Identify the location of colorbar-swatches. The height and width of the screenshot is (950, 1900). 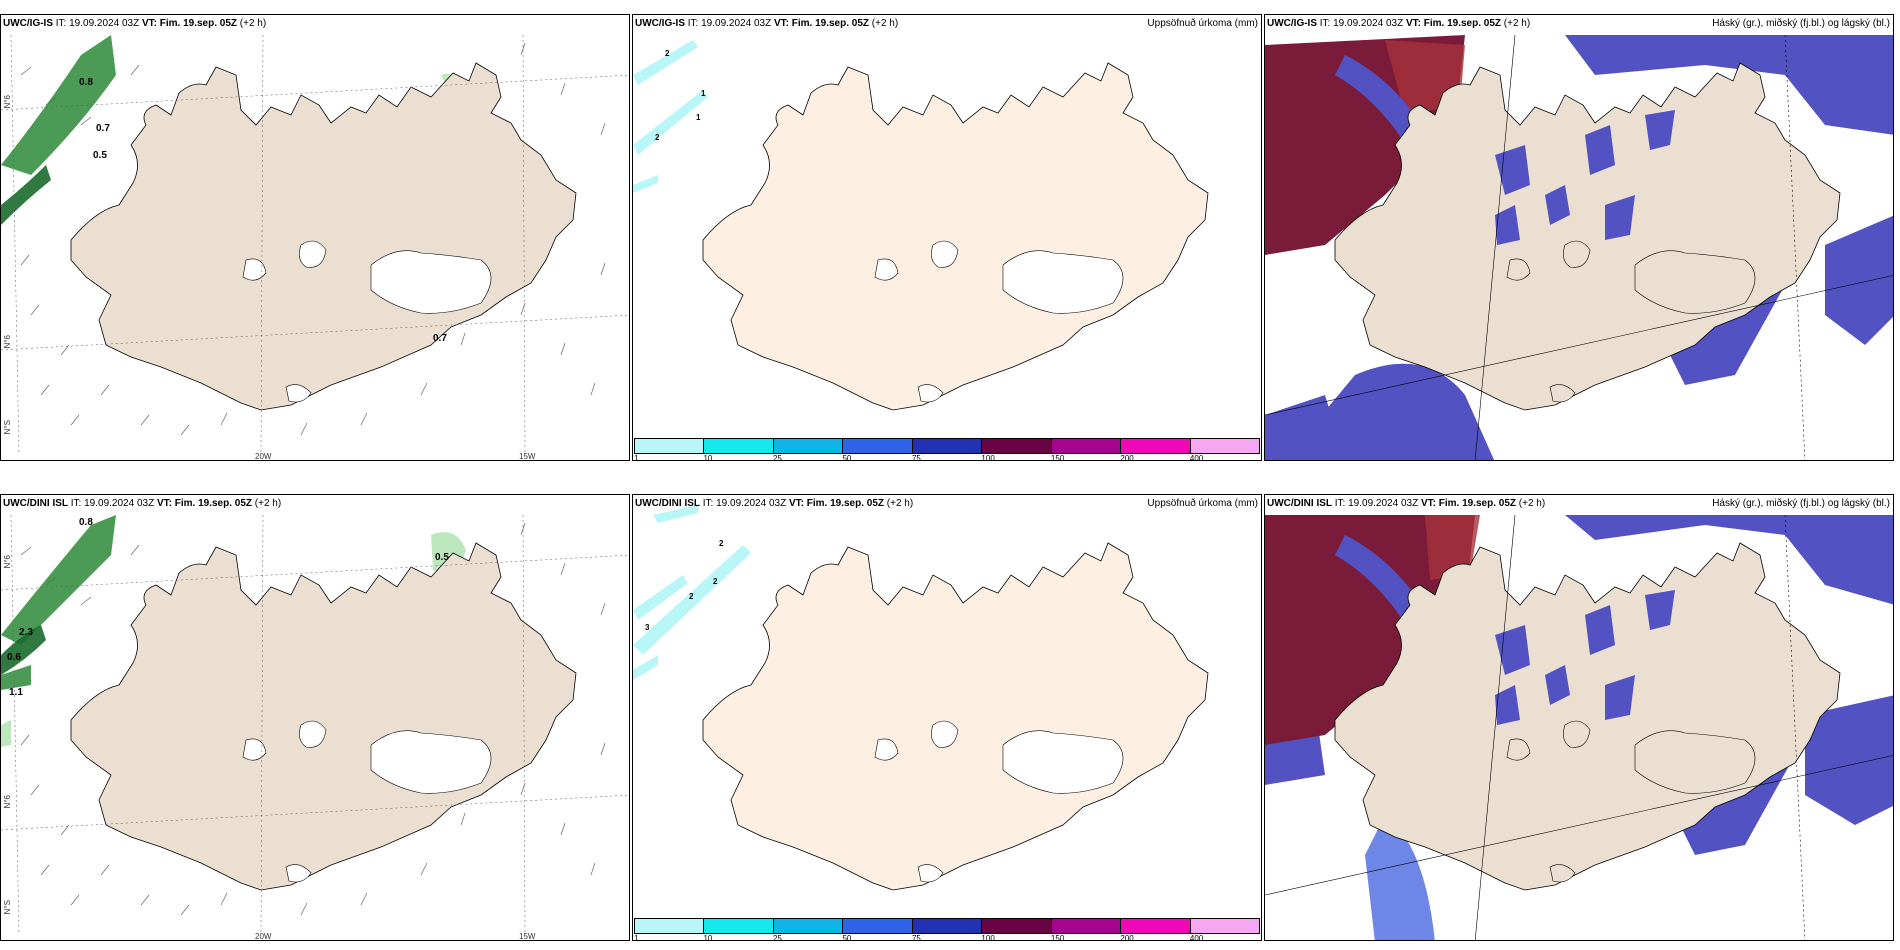
(947, 926).